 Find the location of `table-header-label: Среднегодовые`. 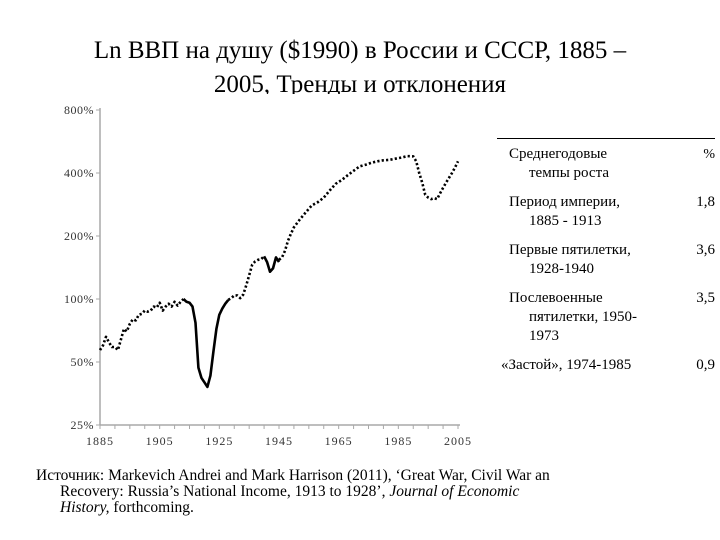

table-header-label: Среднегодовые is located at coordinates (558, 154).